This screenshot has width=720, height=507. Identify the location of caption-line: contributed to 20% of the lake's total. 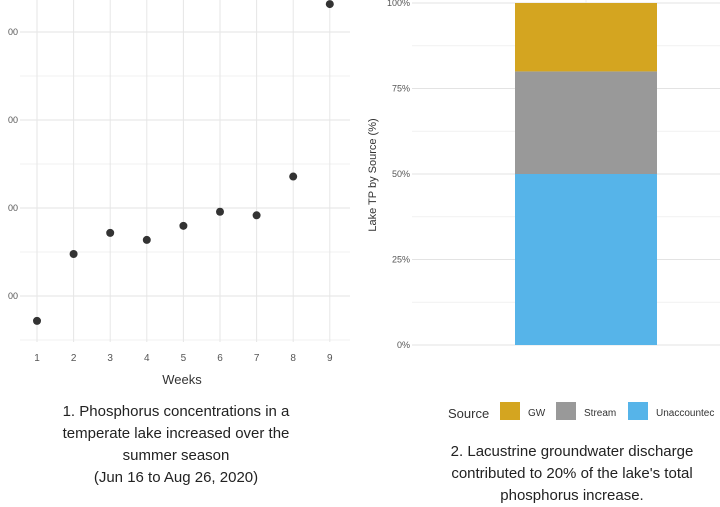
(572, 473).